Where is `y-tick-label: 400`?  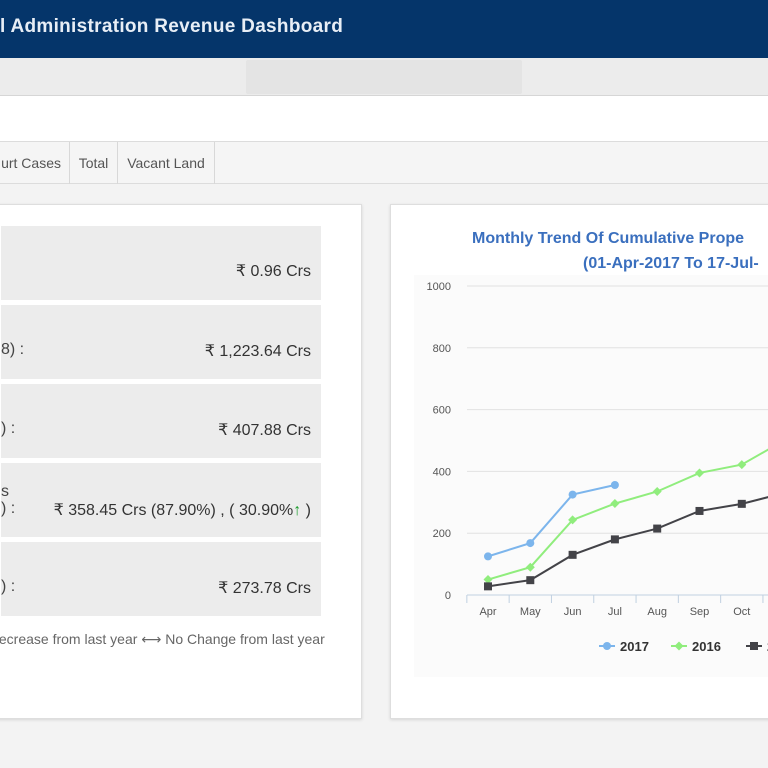 y-tick-label: 400 is located at coordinates (442, 472).